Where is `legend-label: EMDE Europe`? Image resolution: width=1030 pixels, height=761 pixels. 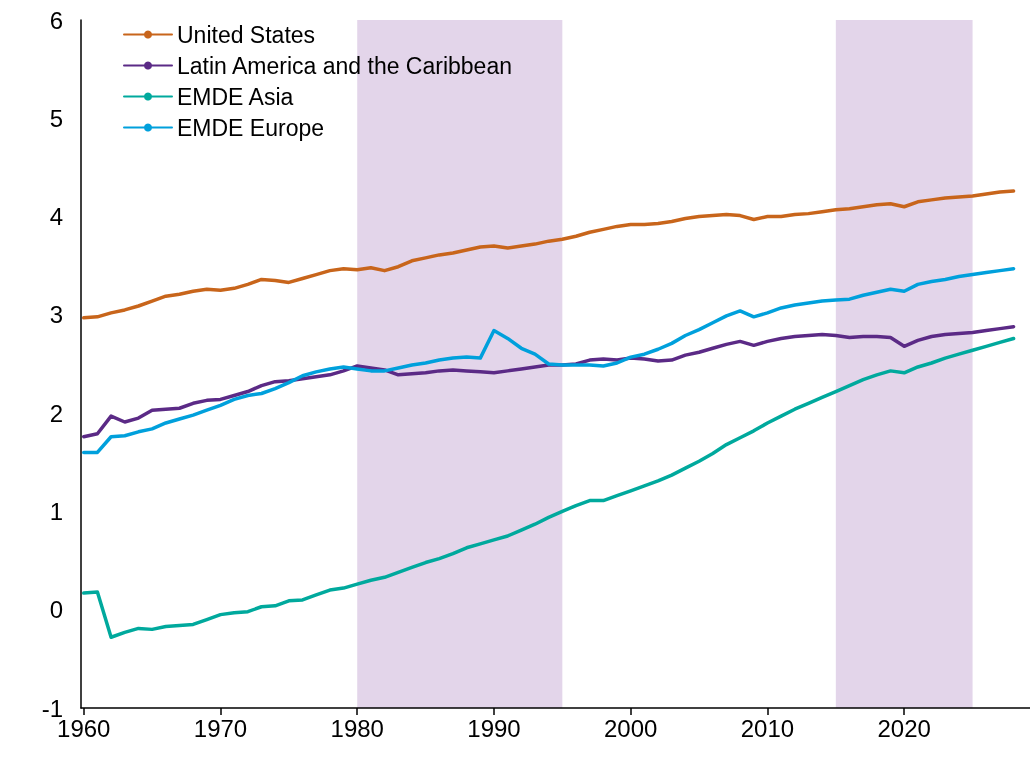
legend-label: EMDE Europe is located at coordinates (251, 127).